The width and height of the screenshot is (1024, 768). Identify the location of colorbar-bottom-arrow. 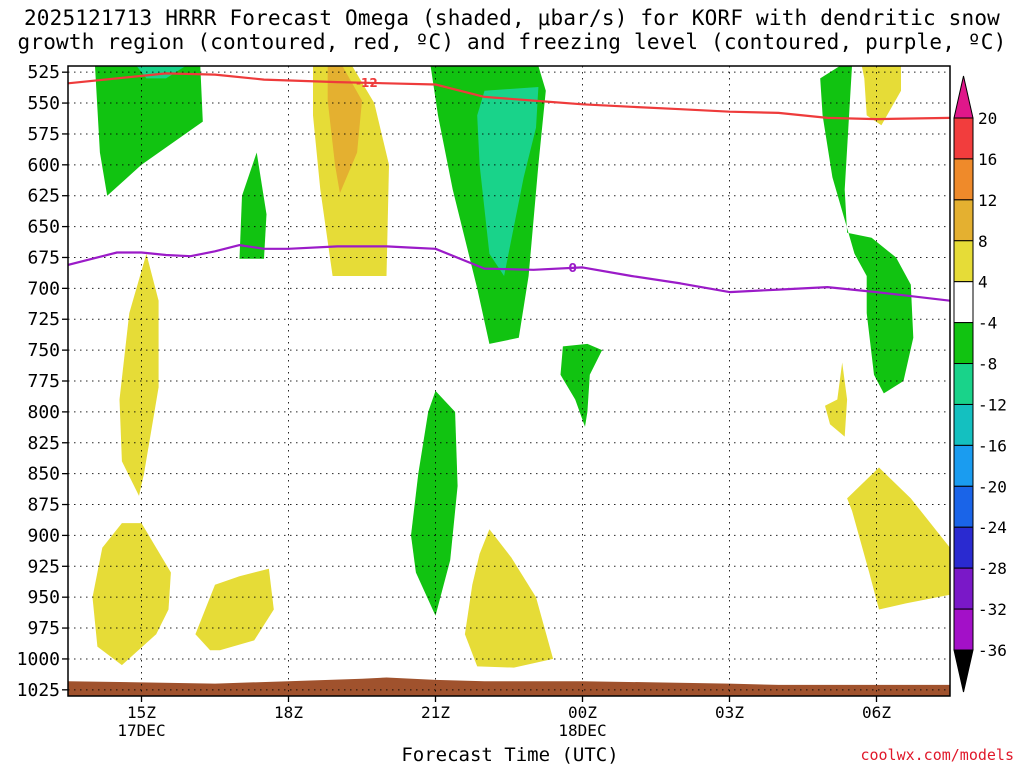
(963, 671).